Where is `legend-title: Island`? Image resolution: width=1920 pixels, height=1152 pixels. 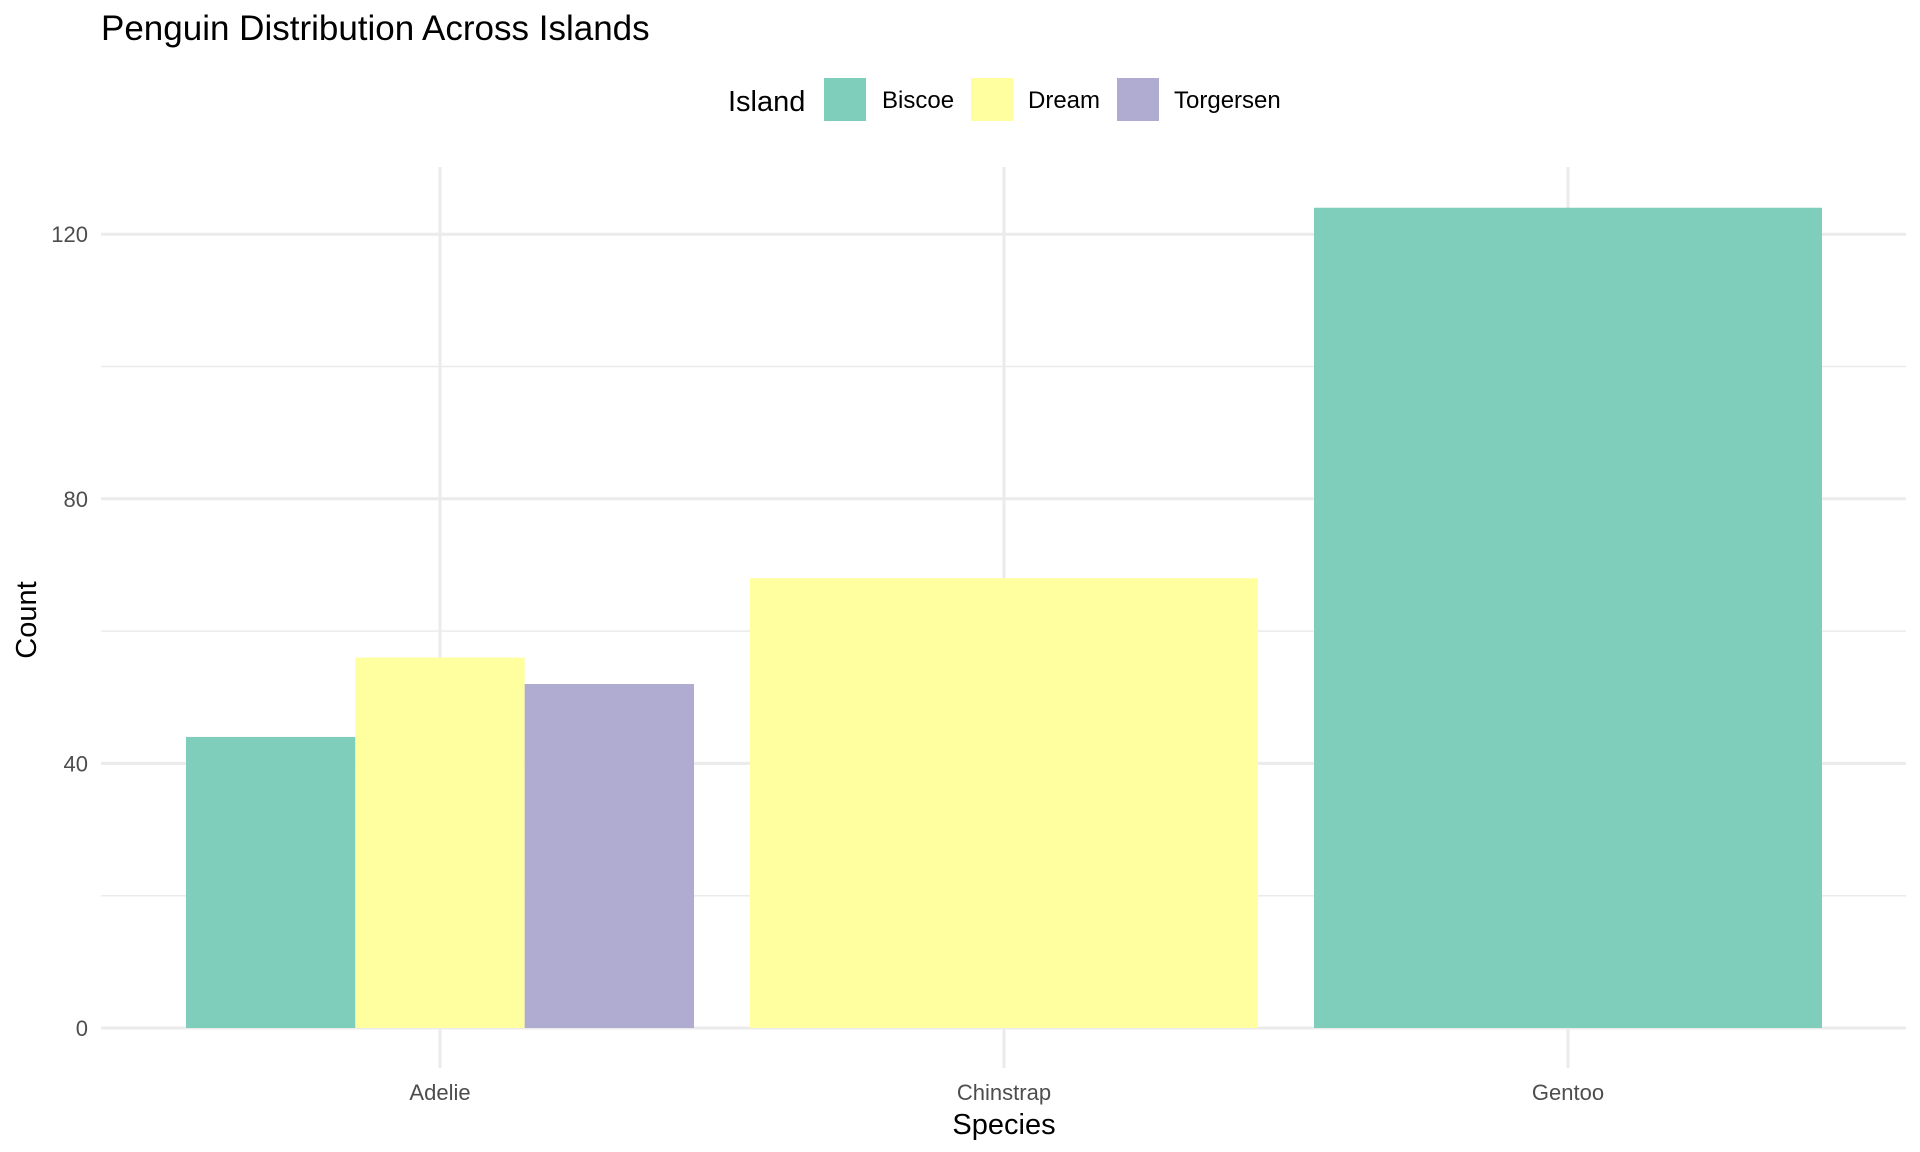 legend-title: Island is located at coordinates (766, 102).